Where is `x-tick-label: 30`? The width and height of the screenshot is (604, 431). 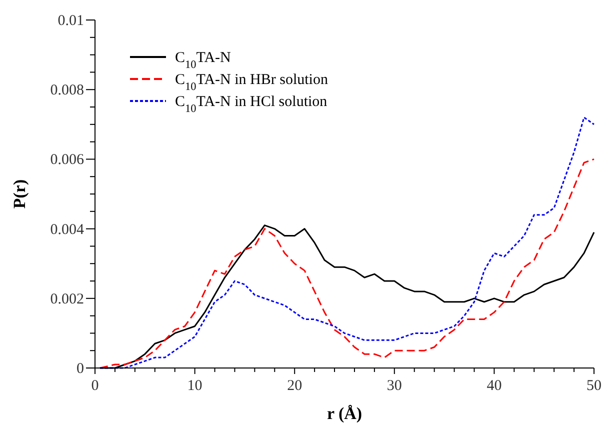 x-tick-label: 30 is located at coordinates (394, 386).